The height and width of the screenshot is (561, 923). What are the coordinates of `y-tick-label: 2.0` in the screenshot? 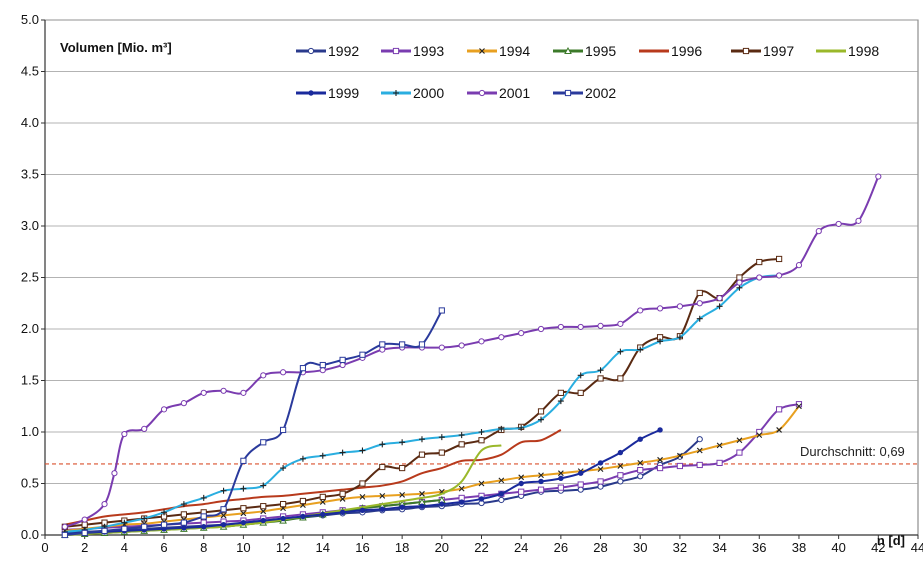 It's located at (30, 328).